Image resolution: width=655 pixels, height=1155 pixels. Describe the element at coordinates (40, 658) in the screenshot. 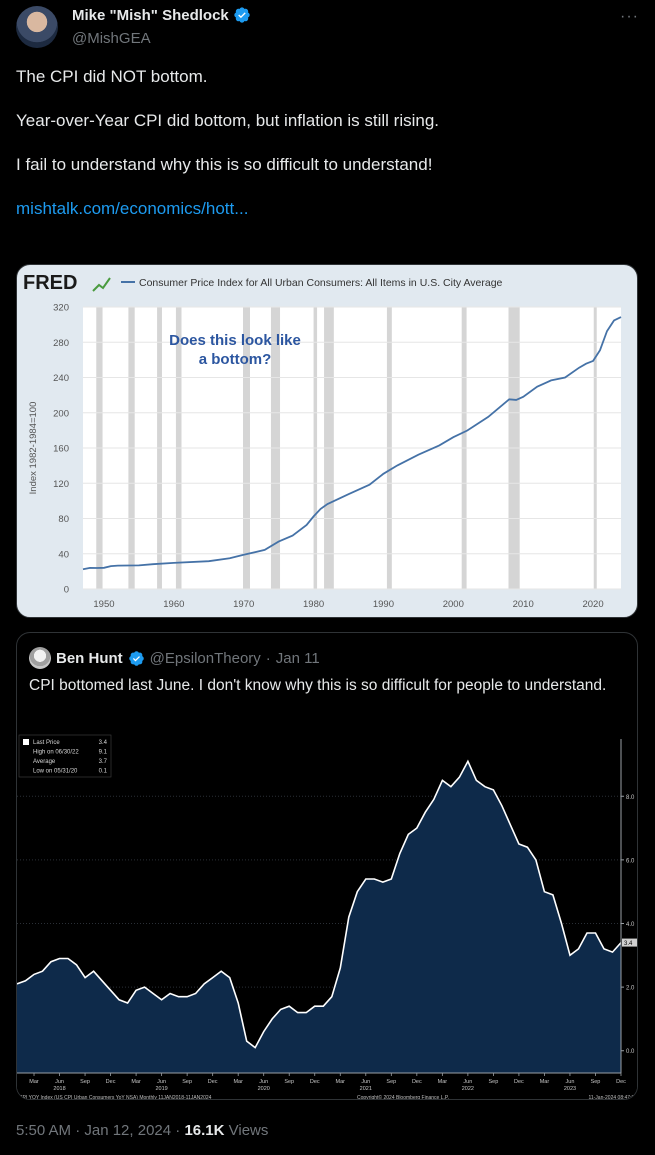

I see `quoted-author-avatar` at that location.